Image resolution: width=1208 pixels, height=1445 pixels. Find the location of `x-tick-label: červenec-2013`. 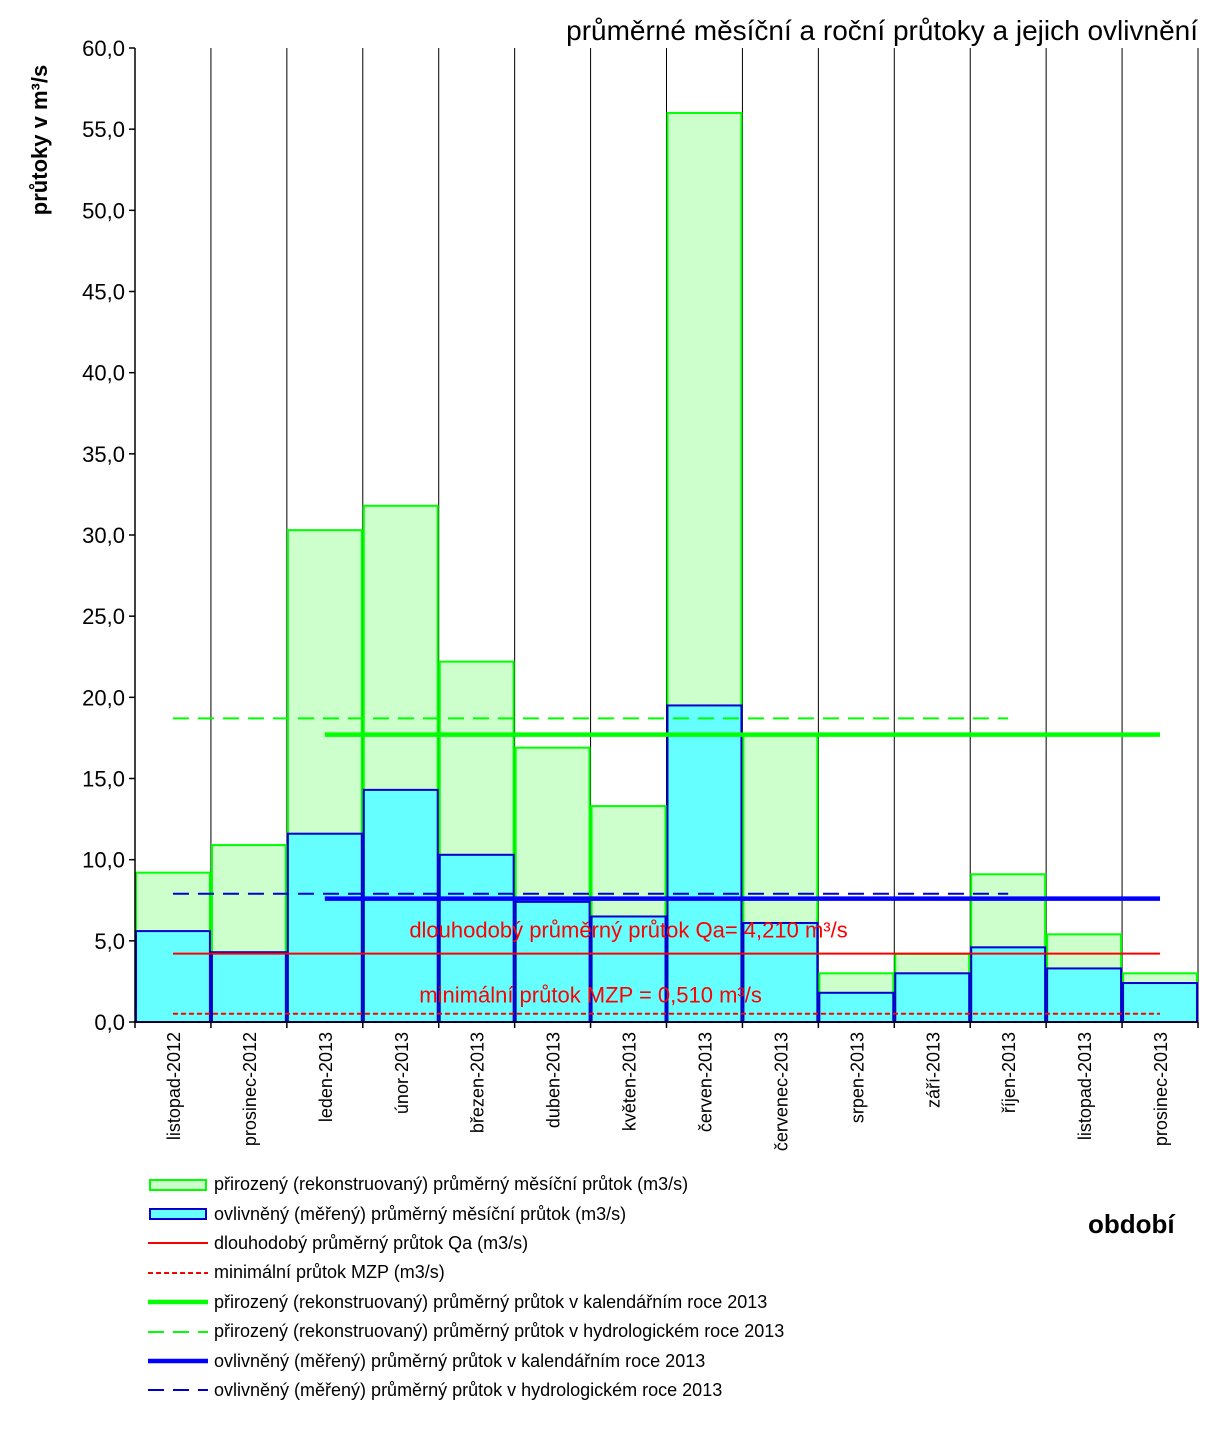

x-tick-label: červenec-2013 is located at coordinates (781, 1091).